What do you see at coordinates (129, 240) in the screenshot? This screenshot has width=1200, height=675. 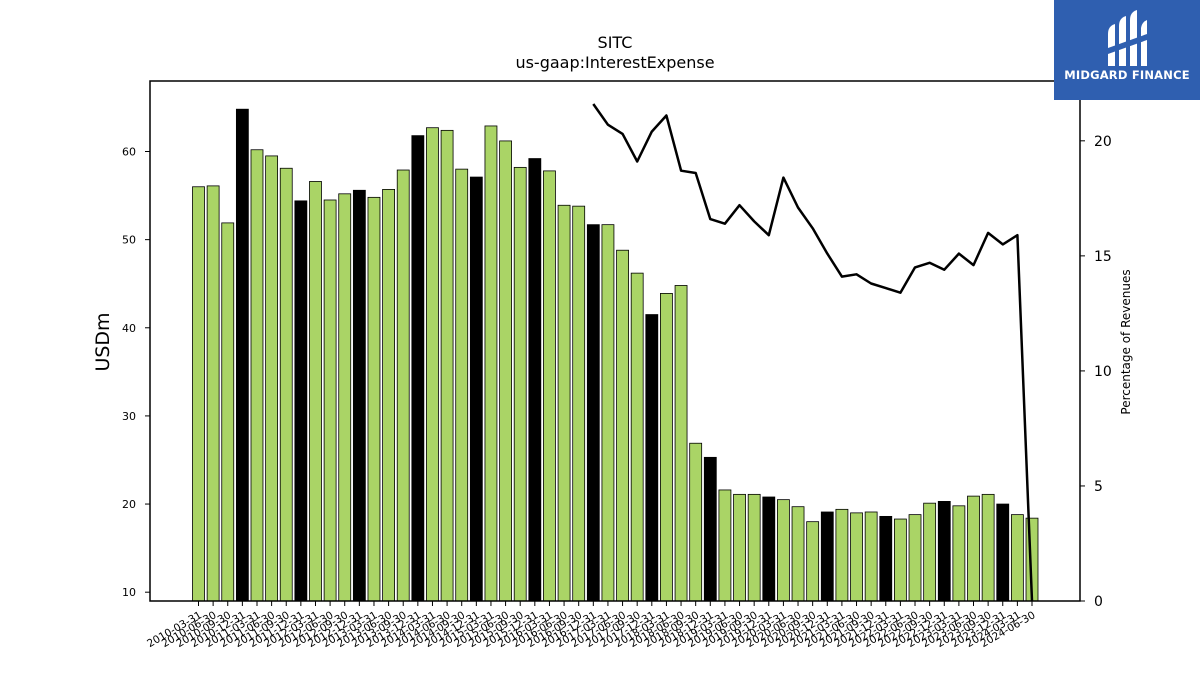 I see `y-tick-label: 50` at bounding box center [129, 240].